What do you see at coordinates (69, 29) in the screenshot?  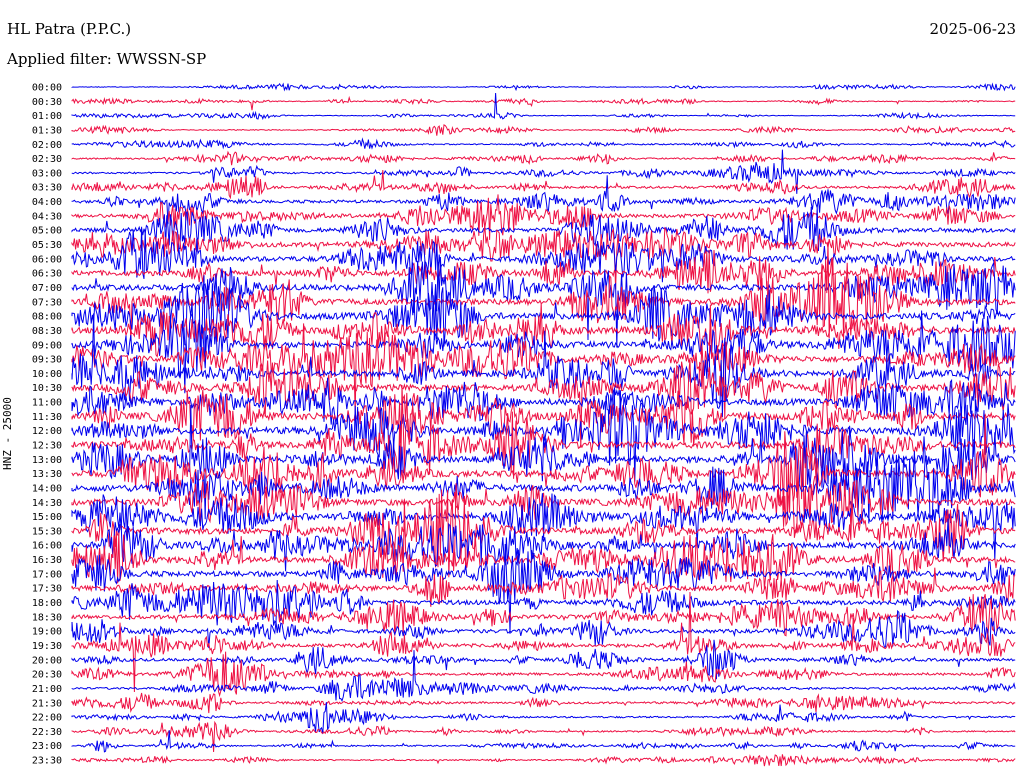 I see `station-title: HL Patra (P.P.C.)` at bounding box center [69, 29].